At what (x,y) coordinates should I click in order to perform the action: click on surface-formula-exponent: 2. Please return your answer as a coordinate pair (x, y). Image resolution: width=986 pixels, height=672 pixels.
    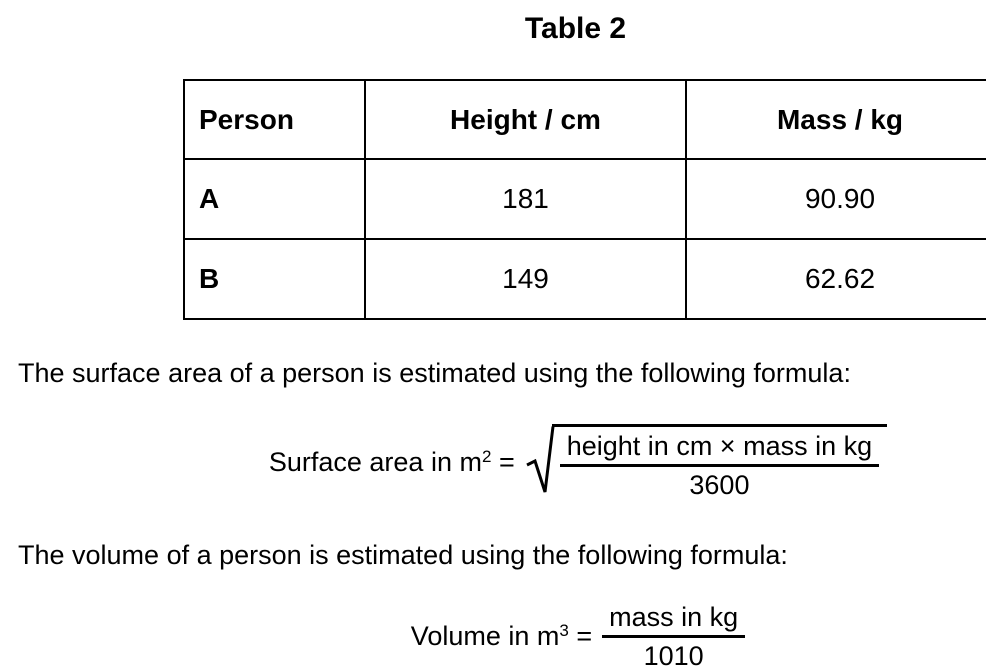
    Looking at the image, I should click on (486, 456).